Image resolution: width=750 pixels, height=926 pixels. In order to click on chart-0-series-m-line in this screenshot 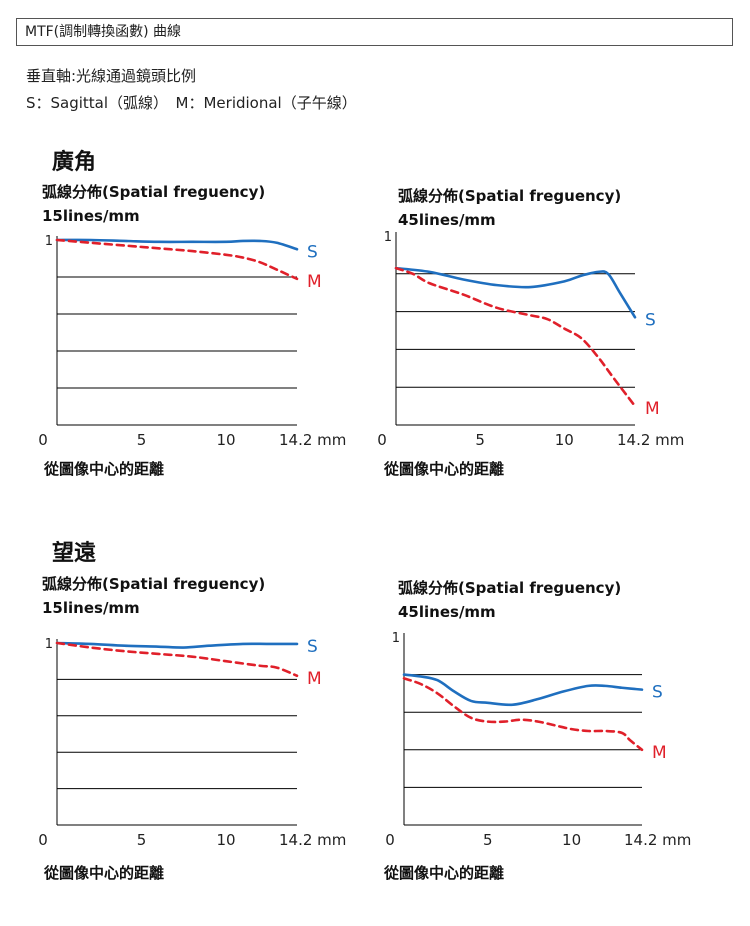, I will do `click(177, 259)`.